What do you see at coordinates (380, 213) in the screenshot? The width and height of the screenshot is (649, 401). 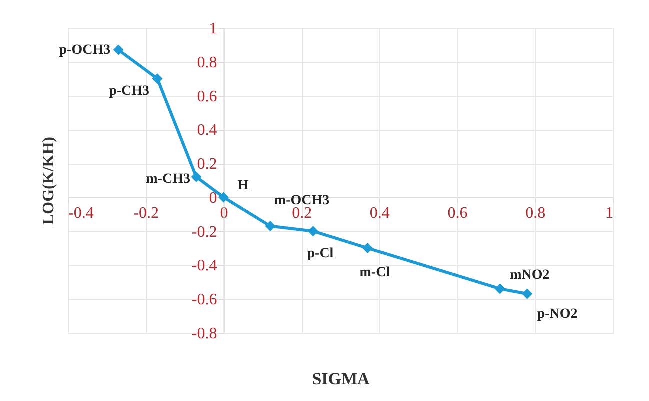 I see `x-tick-label: 0.4` at bounding box center [380, 213].